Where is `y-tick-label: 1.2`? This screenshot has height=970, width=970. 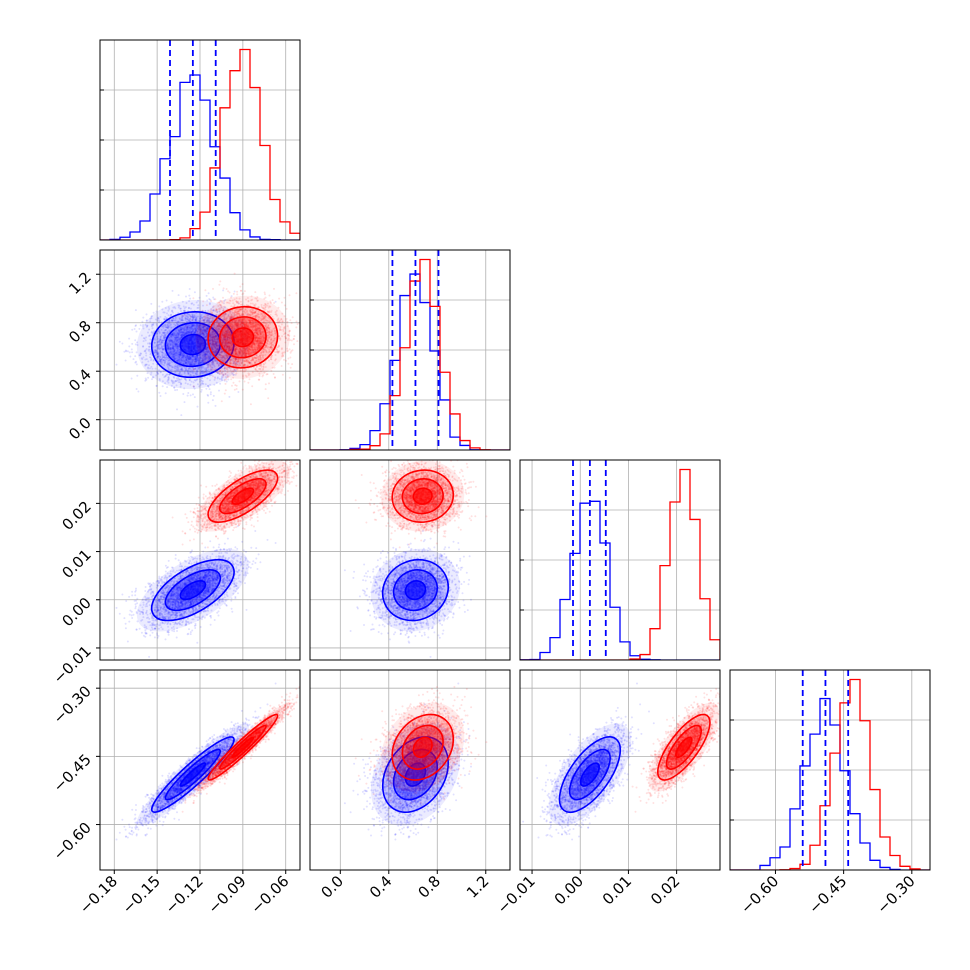
y-tick-label: 1.2 is located at coordinates (80, 283).